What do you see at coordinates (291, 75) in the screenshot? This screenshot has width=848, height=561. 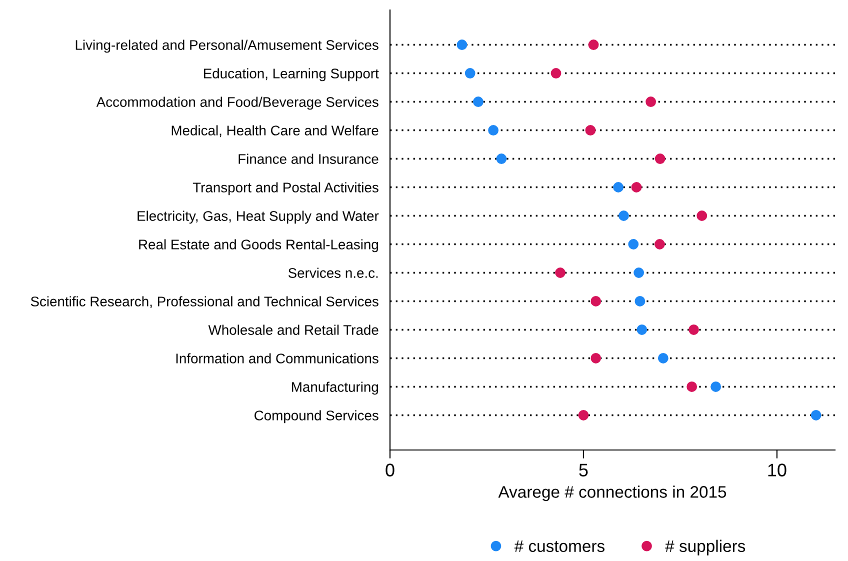 I see `y-tick-label: Education, Learning Support` at bounding box center [291, 75].